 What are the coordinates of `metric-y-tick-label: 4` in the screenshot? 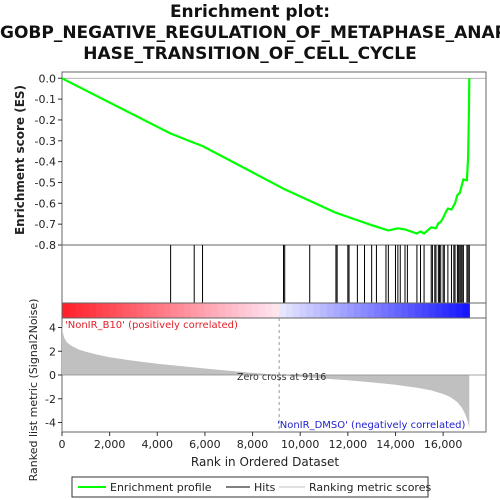 It's located at (52, 328).